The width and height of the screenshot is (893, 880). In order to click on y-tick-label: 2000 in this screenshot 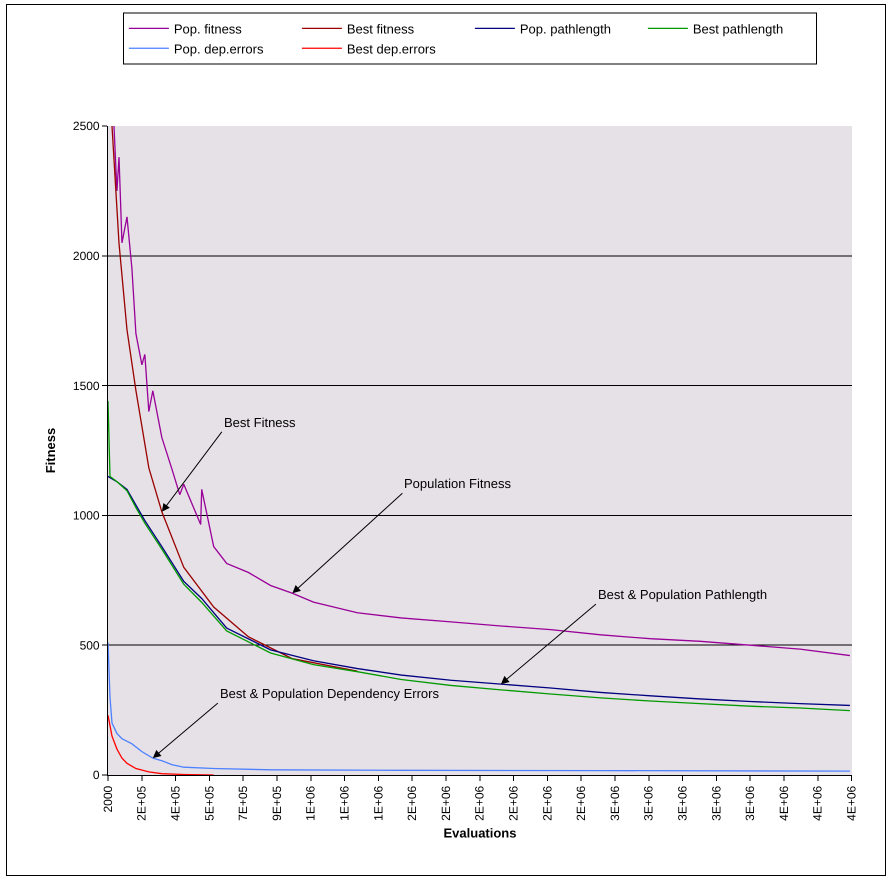, I will do `click(86, 256)`.